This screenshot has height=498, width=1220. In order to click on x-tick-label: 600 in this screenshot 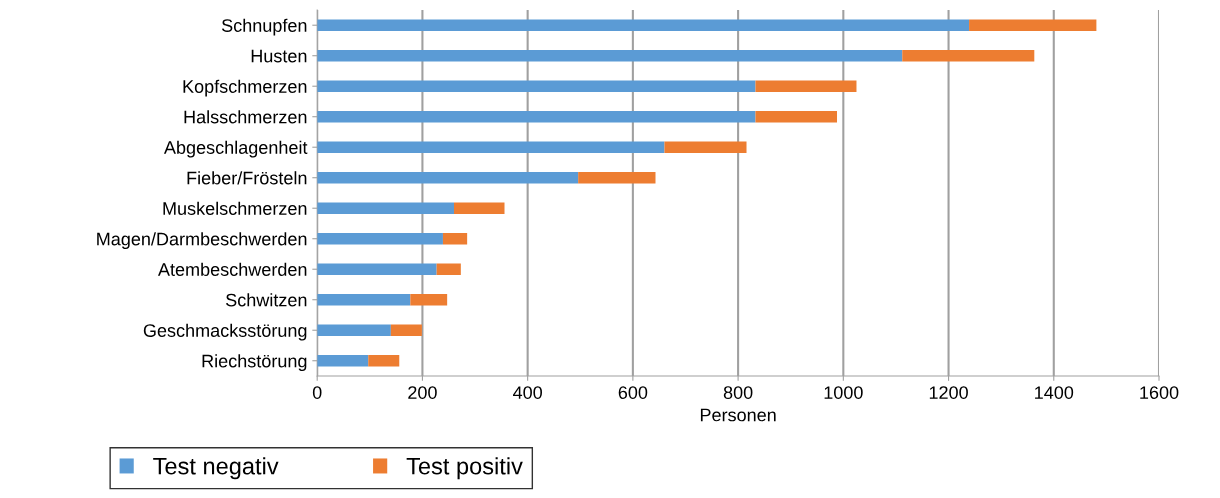, I will do `click(633, 392)`.